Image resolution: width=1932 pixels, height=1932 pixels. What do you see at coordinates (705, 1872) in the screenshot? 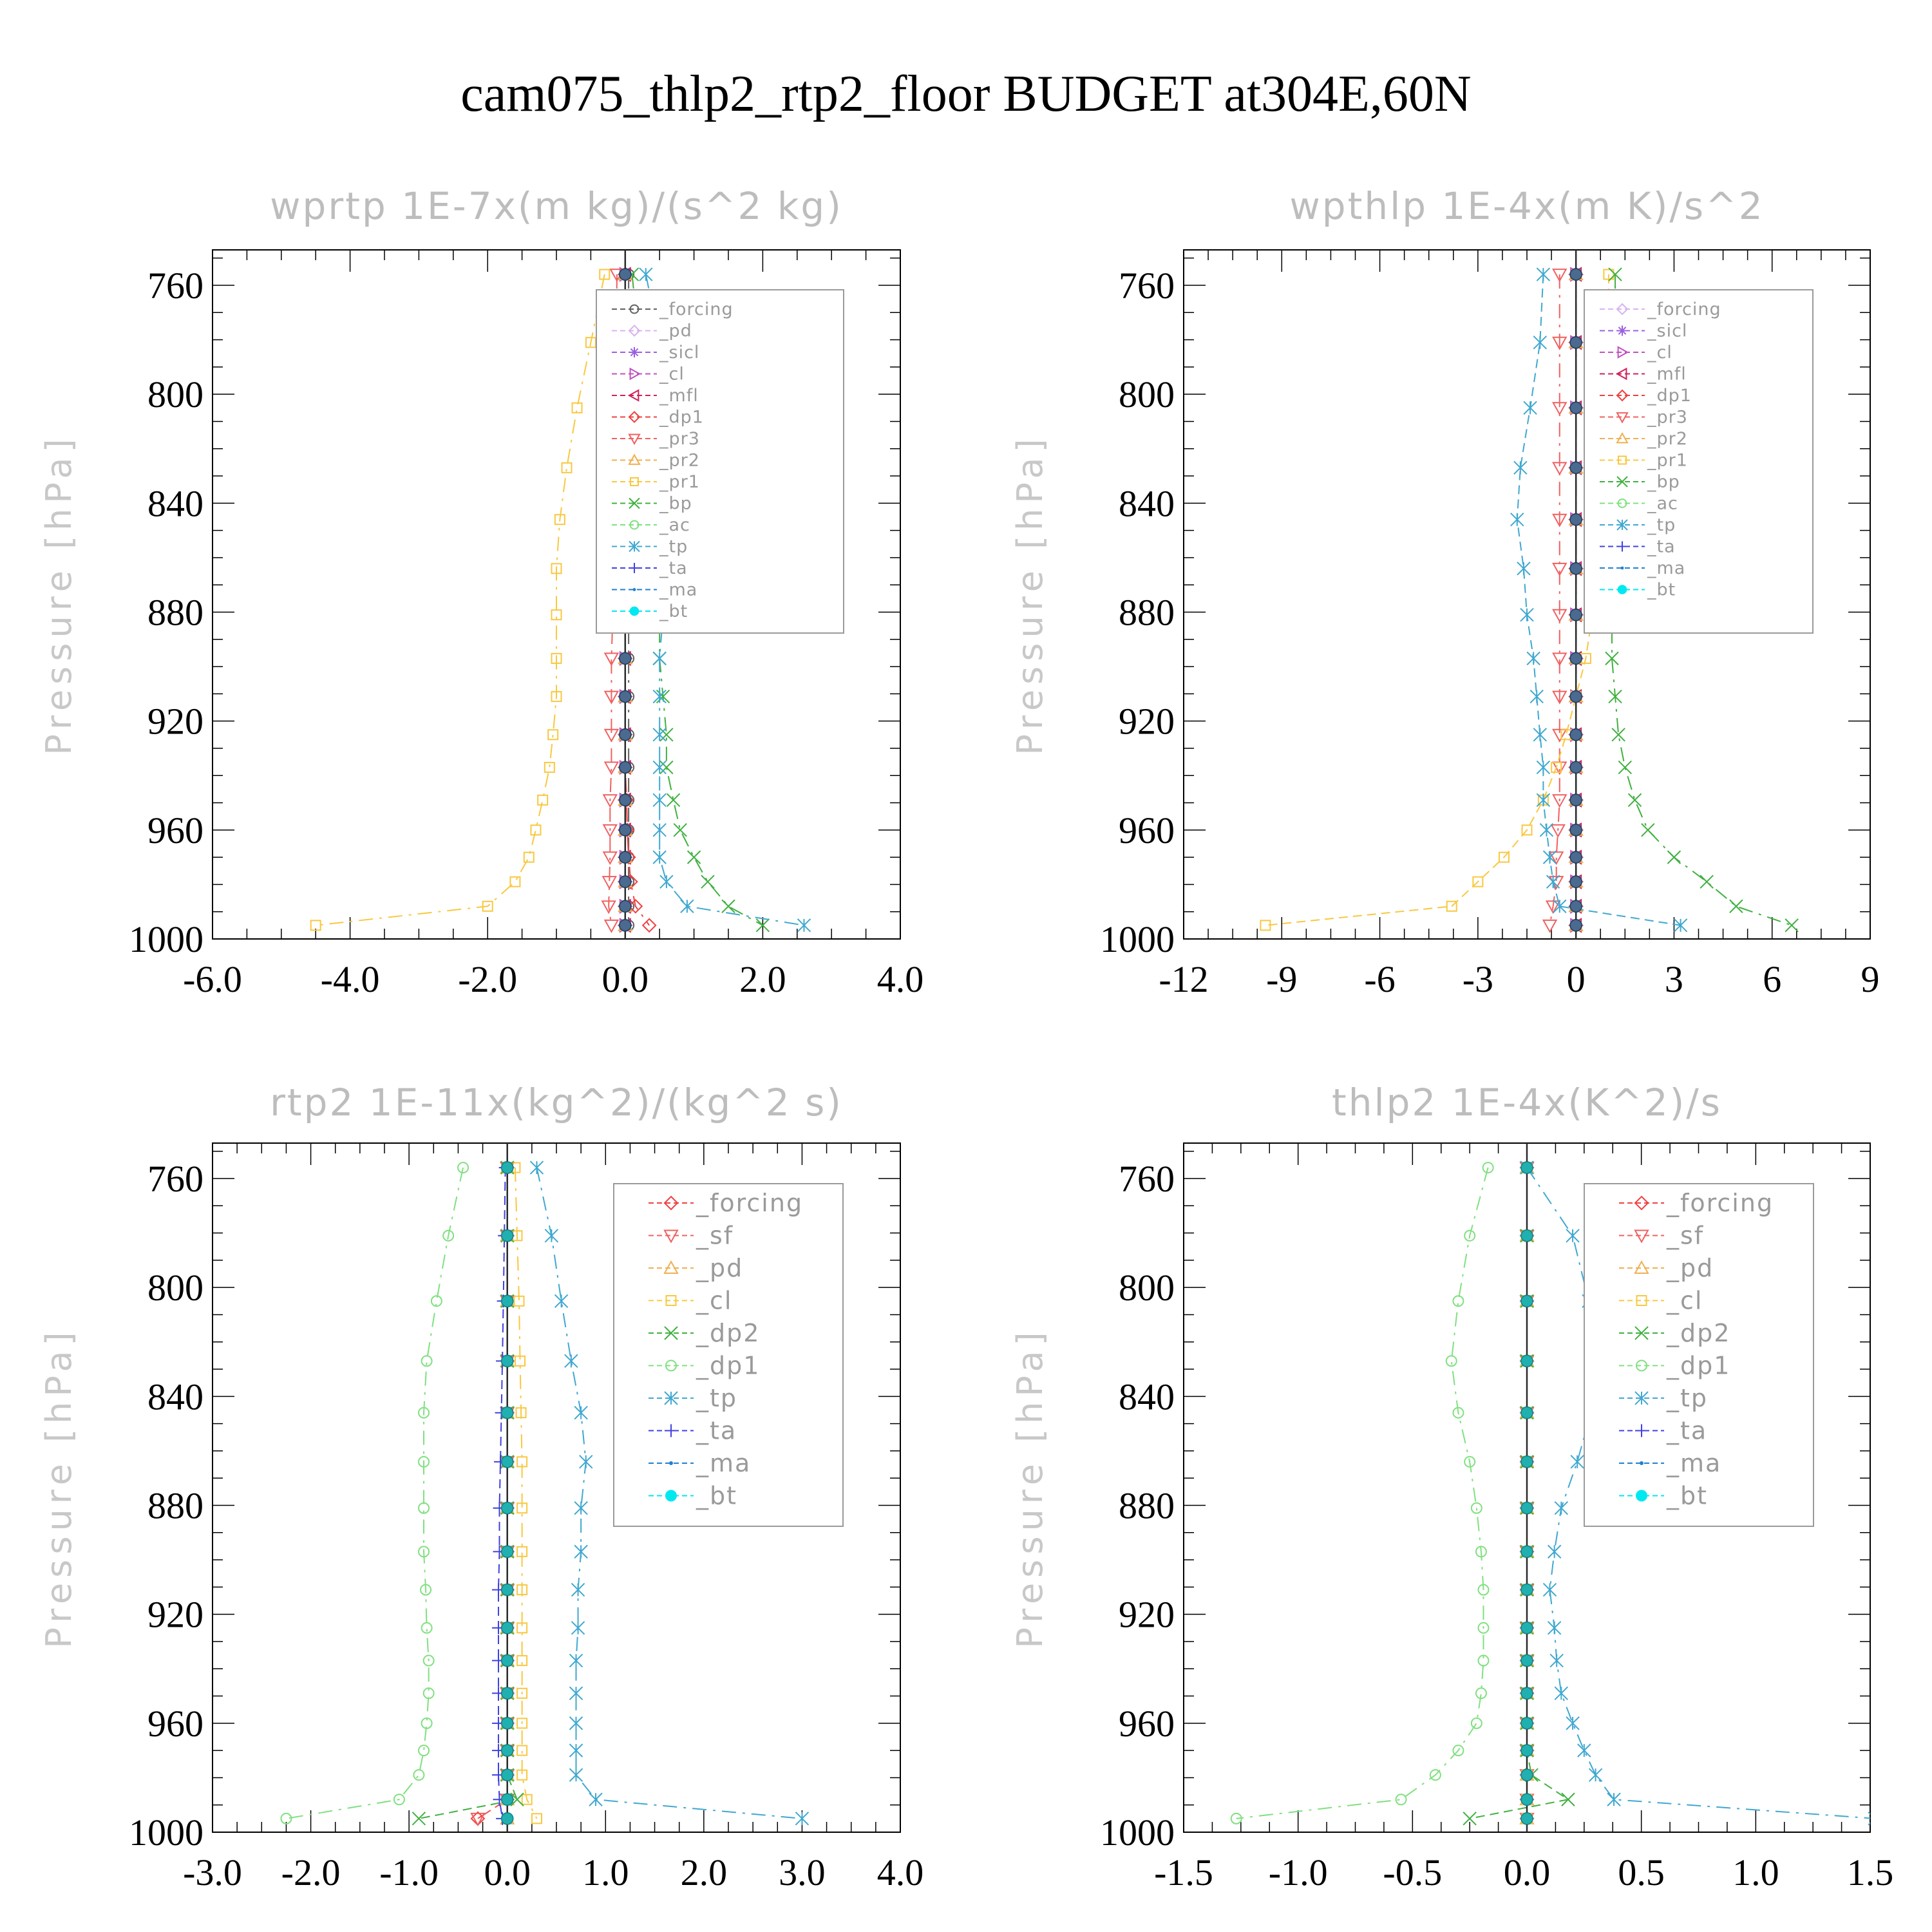
I see `x-tick-label: 2.0` at bounding box center [705, 1872].